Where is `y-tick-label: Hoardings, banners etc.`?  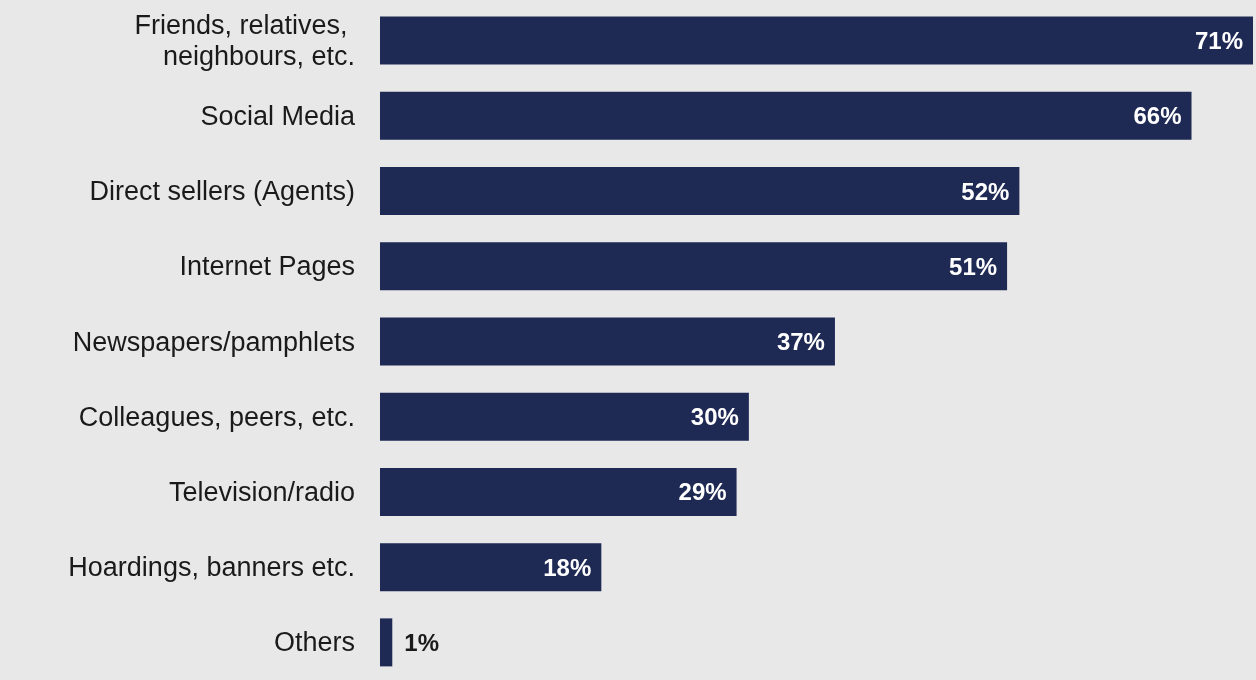
y-tick-label: Hoardings, banners etc. is located at coordinates (211, 567).